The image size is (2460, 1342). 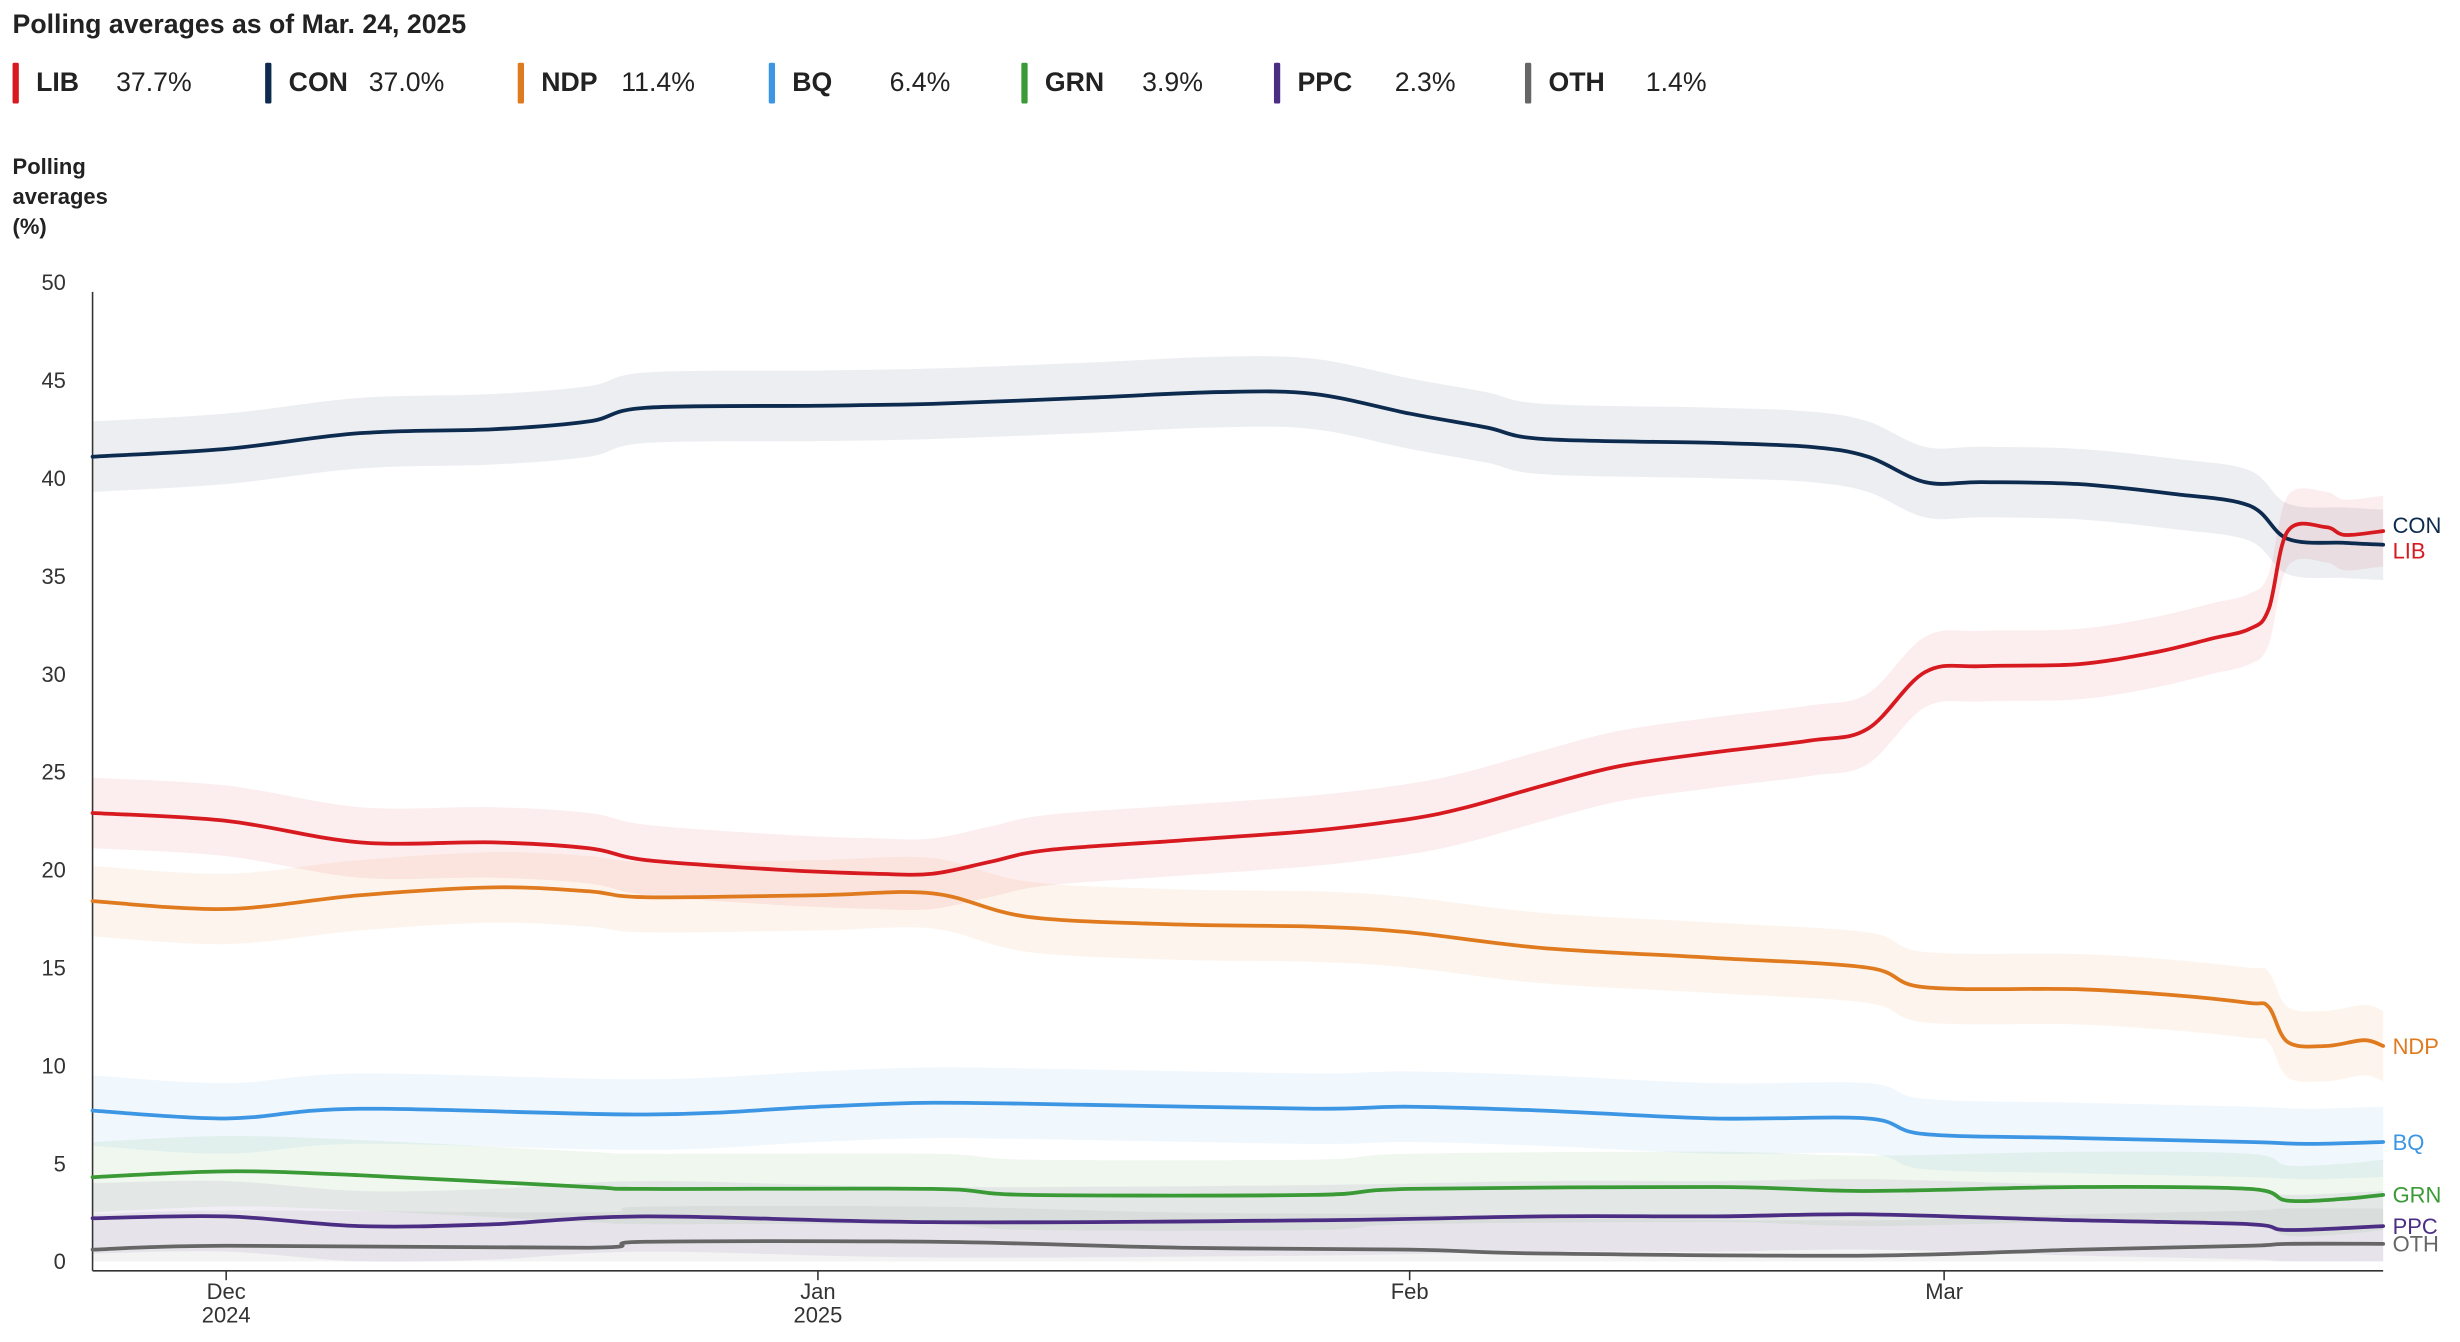 I want to click on legend-party-value: 1.4%, so click(x=1676, y=82).